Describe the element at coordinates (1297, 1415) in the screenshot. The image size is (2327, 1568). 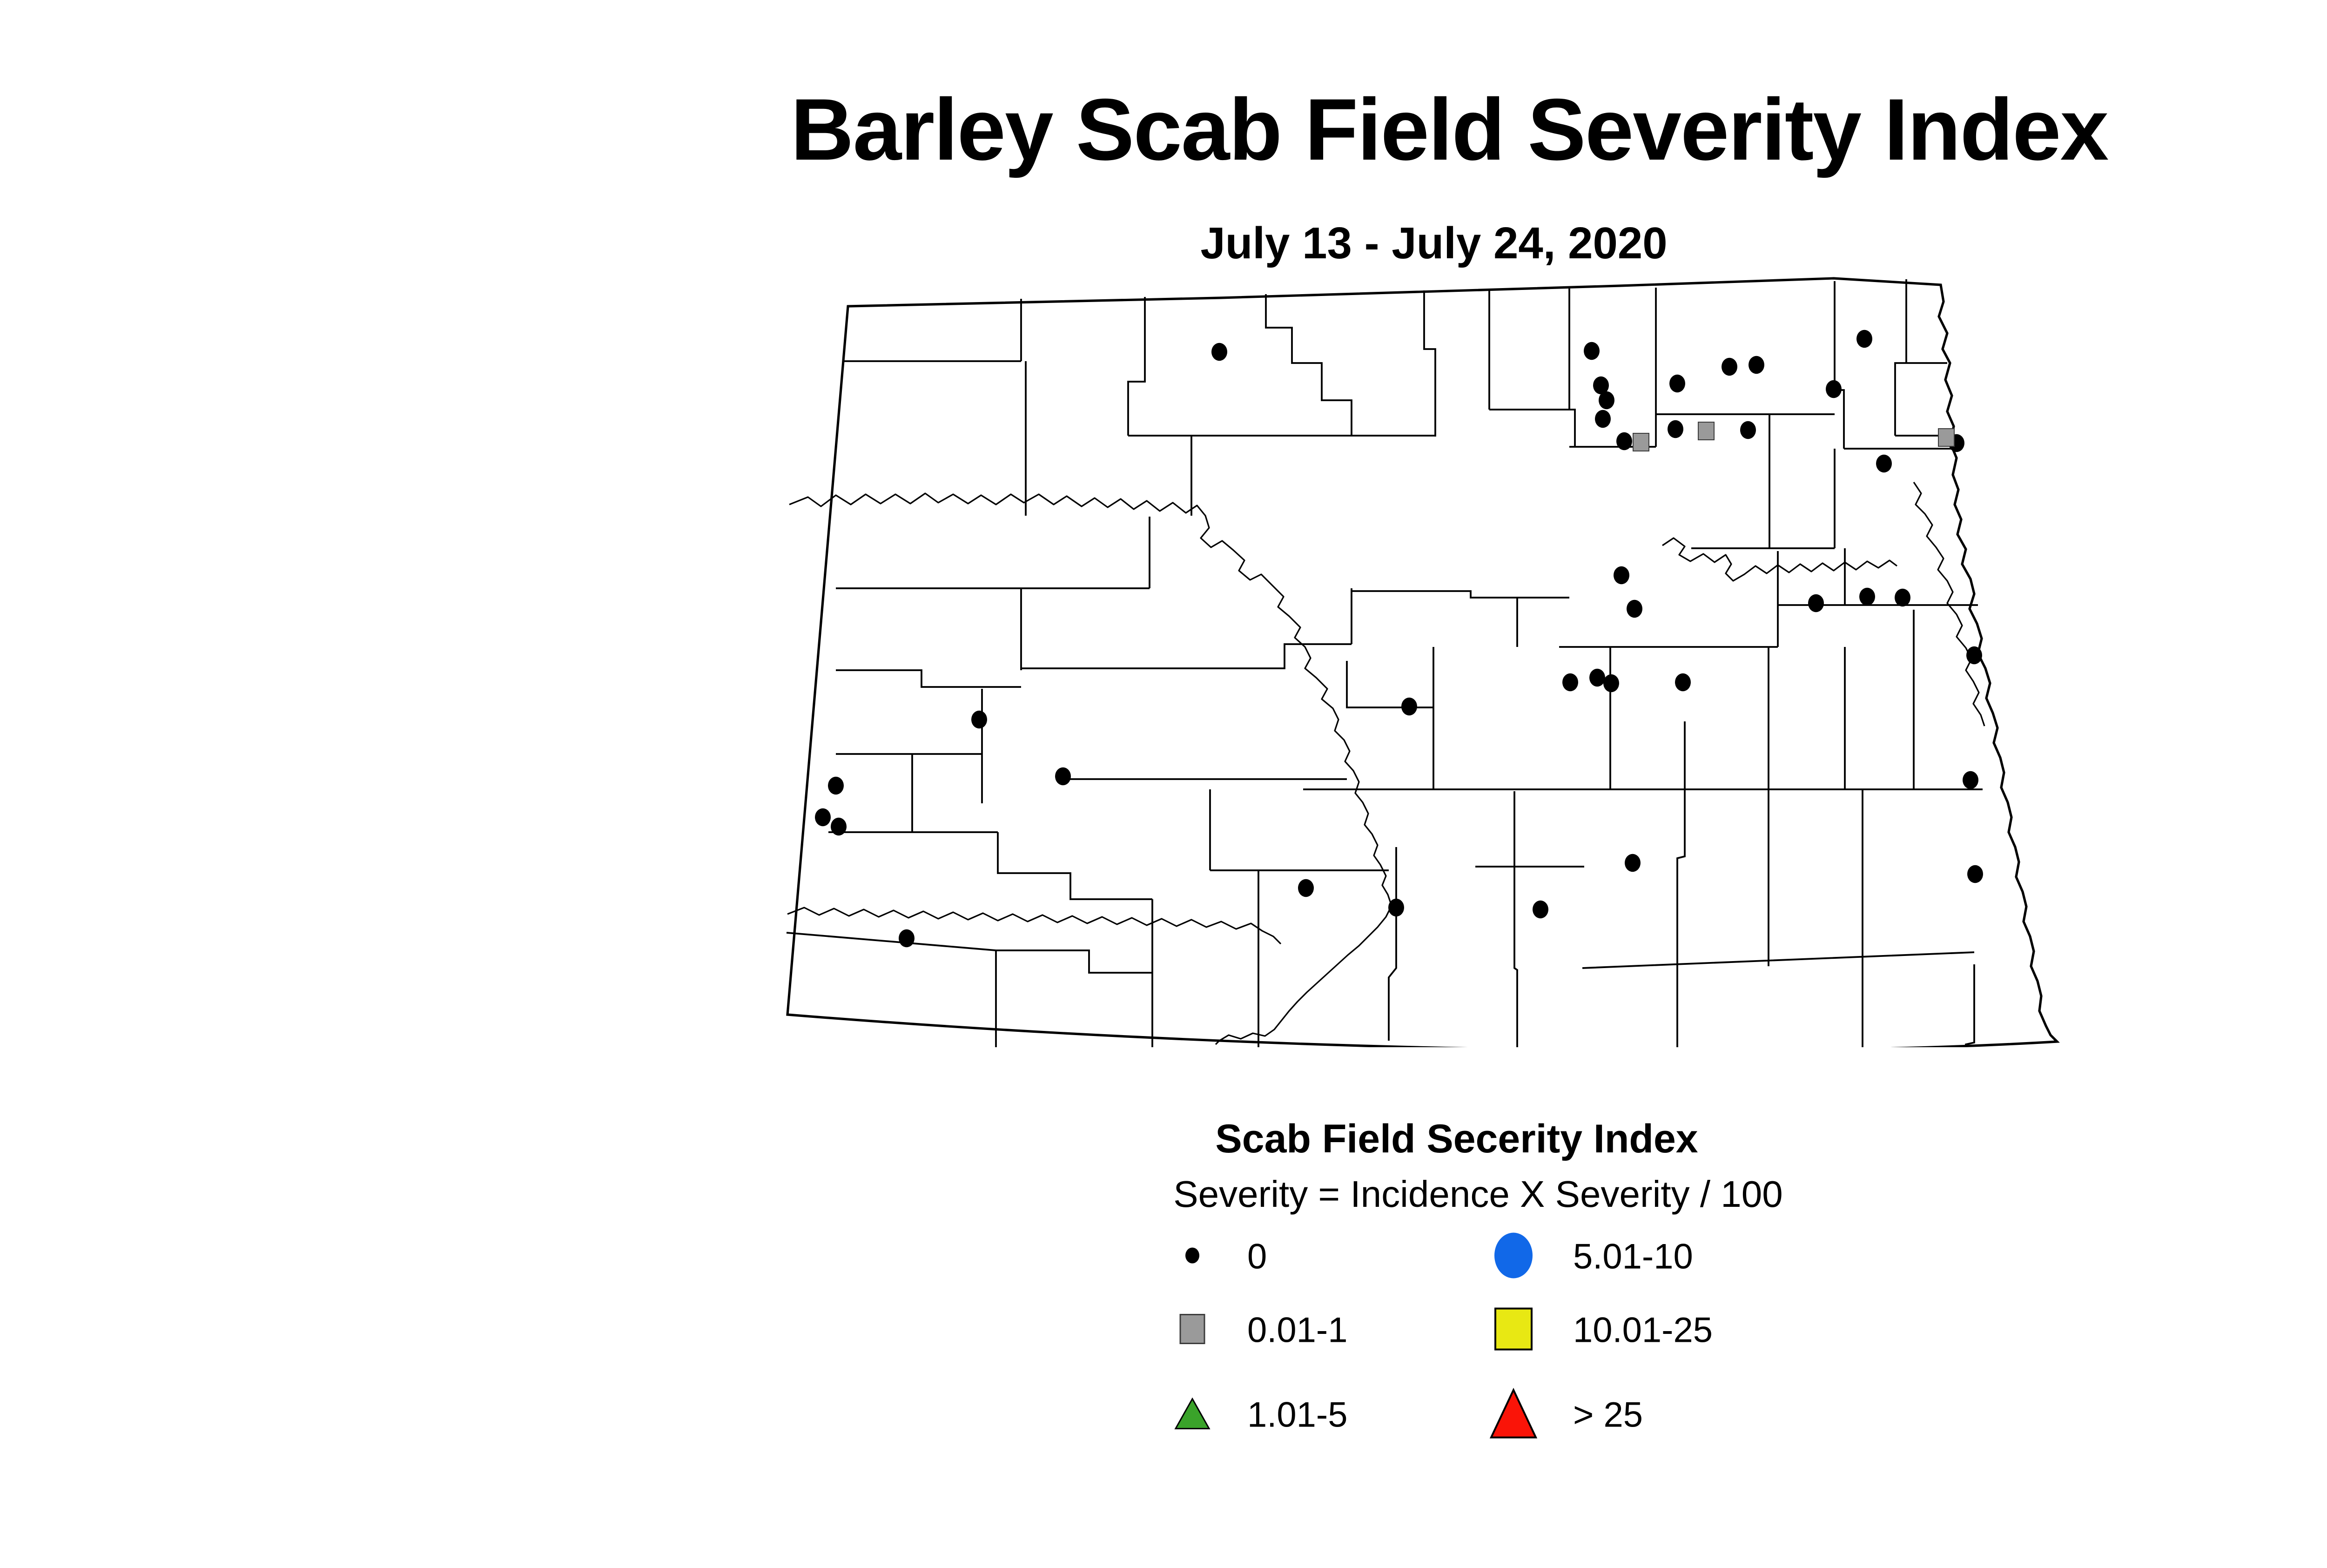
I see `legend-label: 1.01-5` at that location.